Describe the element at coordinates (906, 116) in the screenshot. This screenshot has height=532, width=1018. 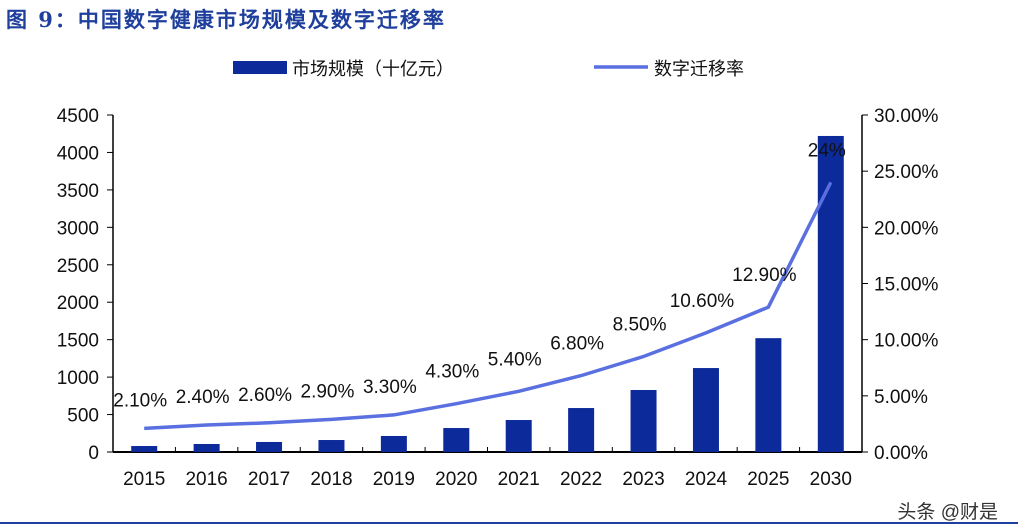
I see `right-tick-label: 30.00%` at that location.